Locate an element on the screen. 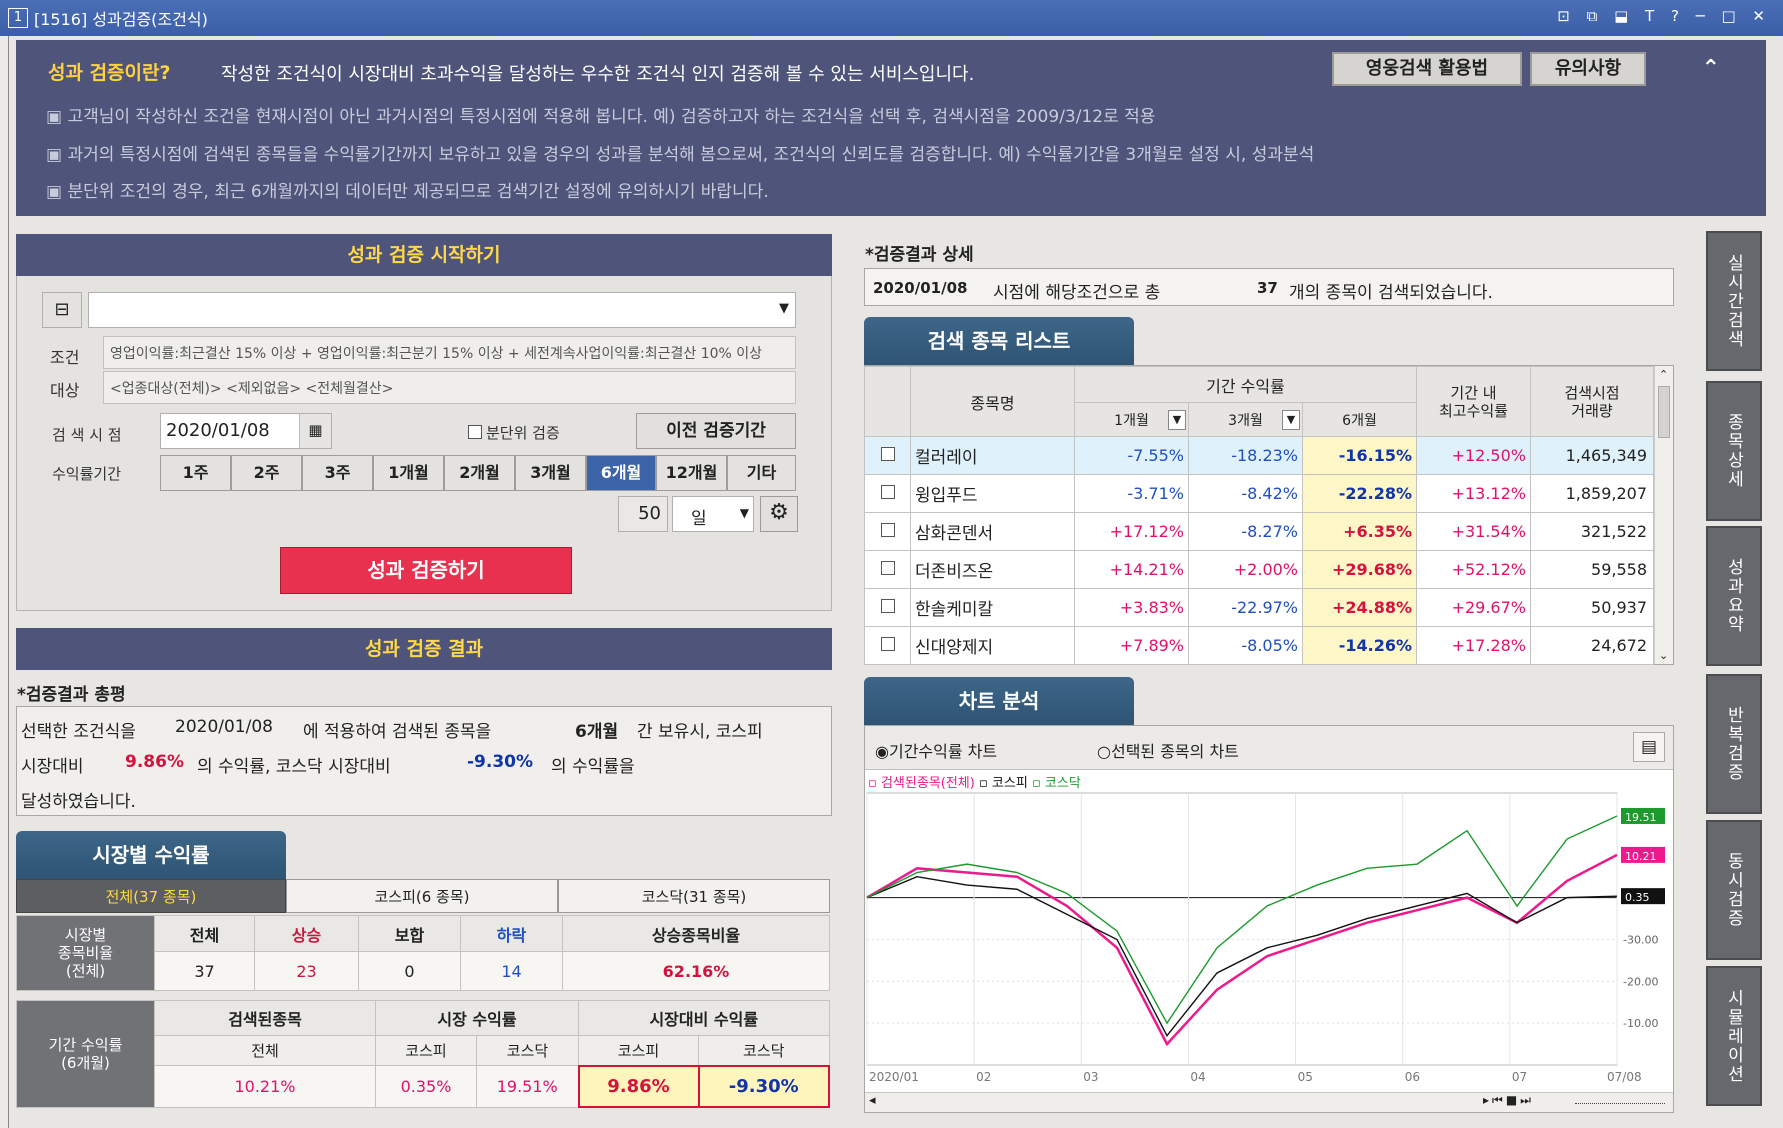  volume: 50,937 is located at coordinates (1592, 607).